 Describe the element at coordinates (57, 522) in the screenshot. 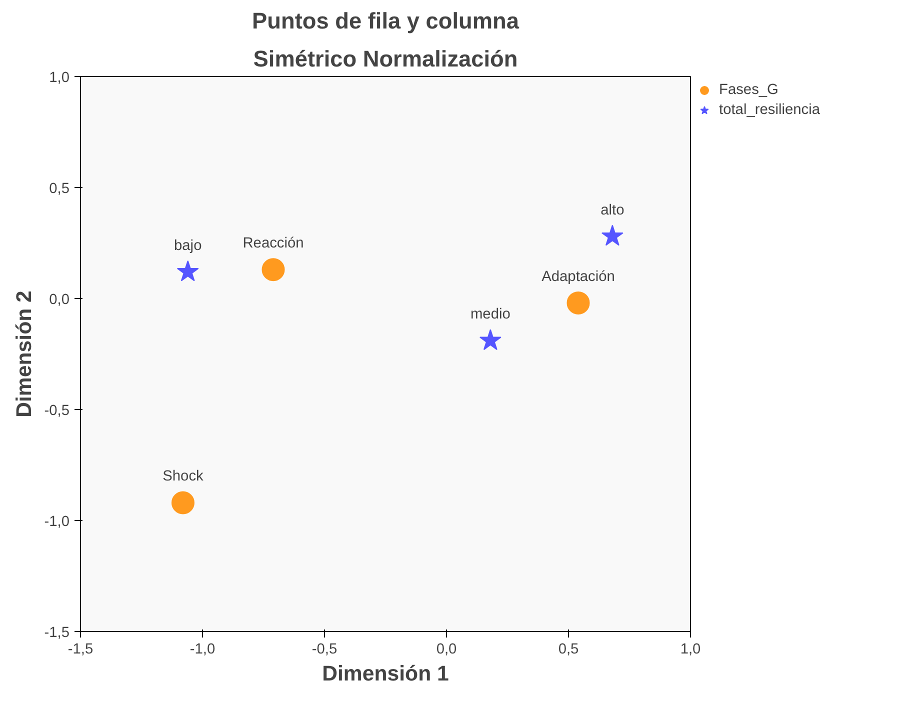

I see `y-tick-label: -1,0` at that location.